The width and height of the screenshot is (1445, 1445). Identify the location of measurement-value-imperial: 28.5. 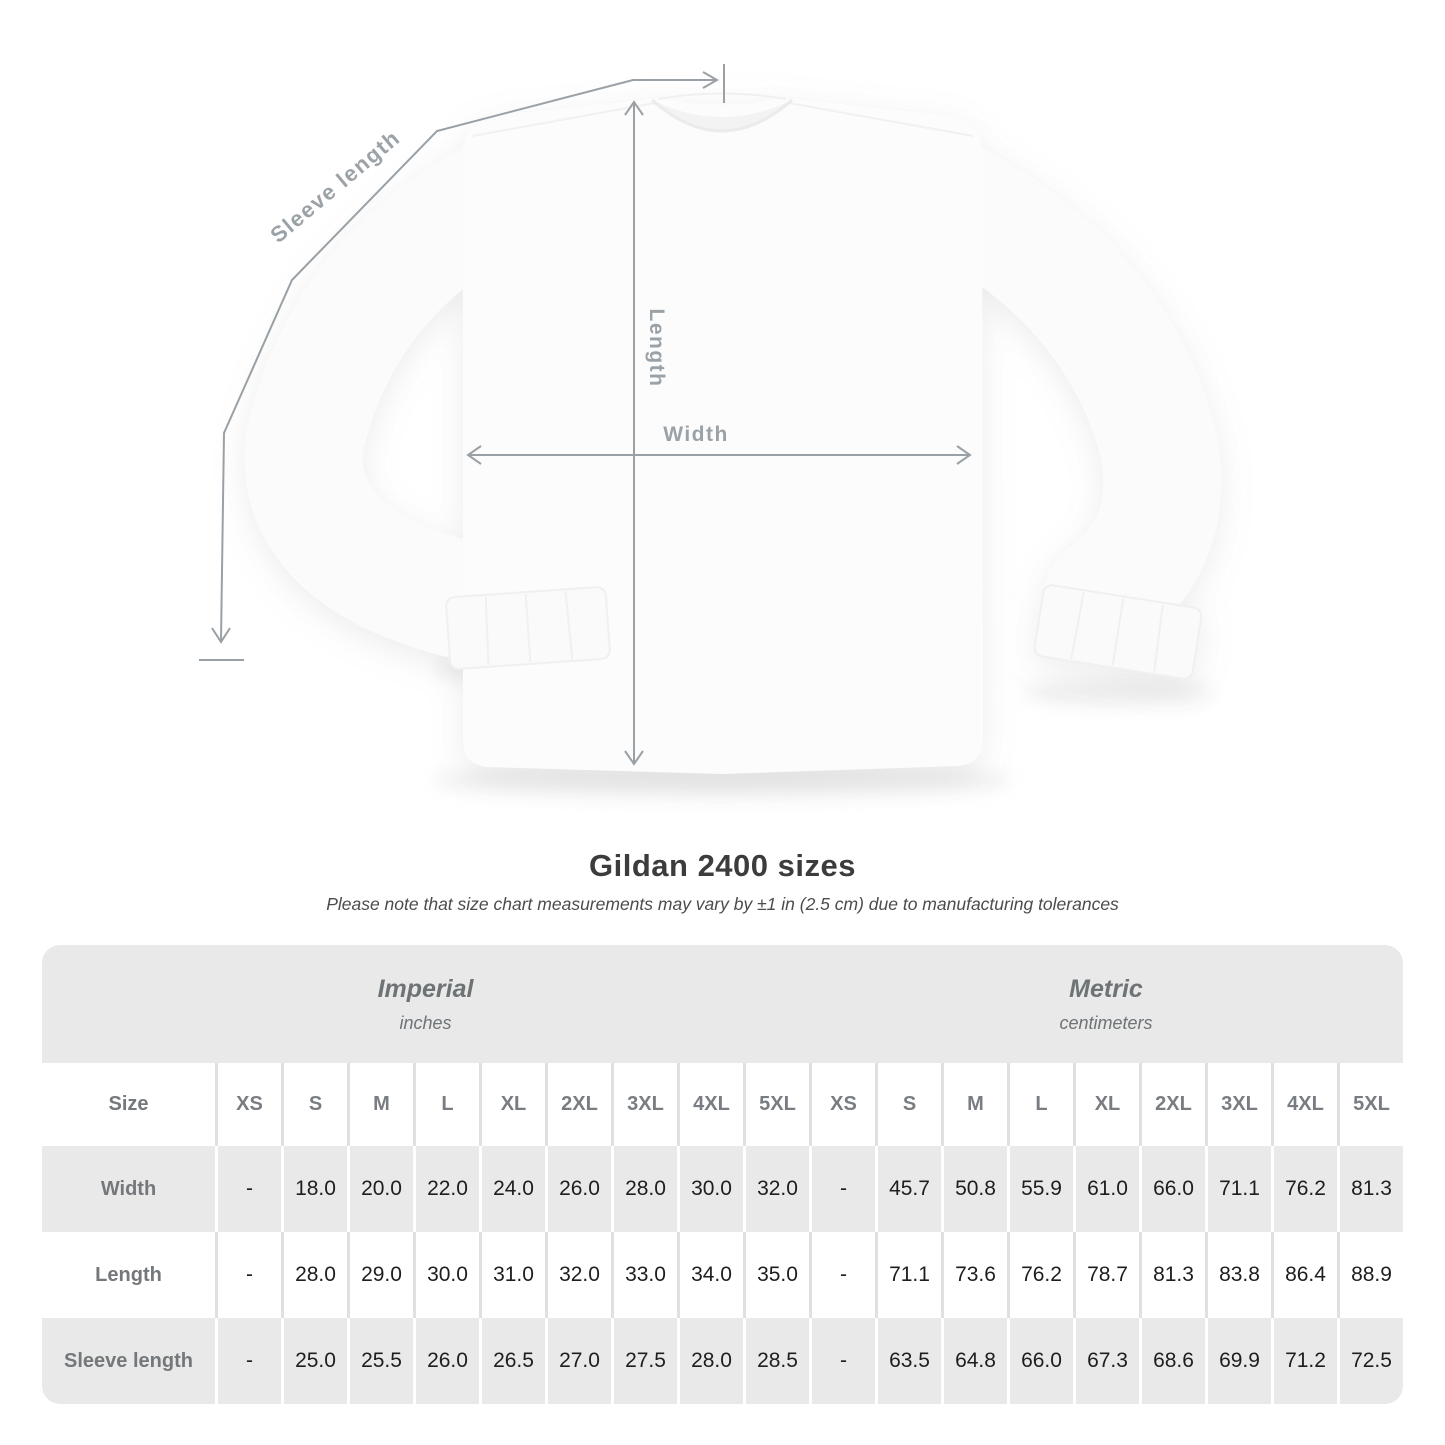
(776, 1361).